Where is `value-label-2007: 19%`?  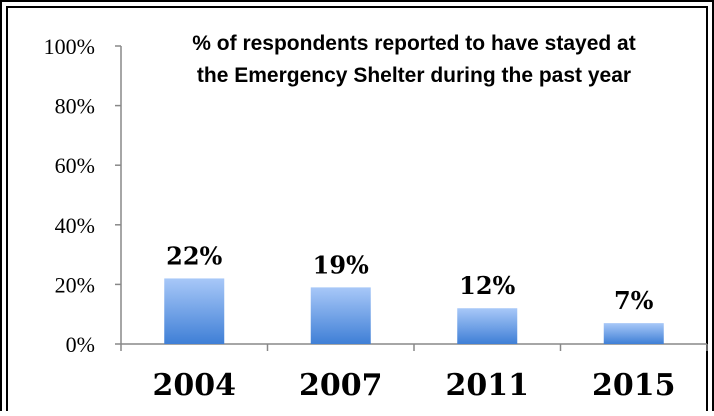
value-label-2007: 19% is located at coordinates (341, 264).